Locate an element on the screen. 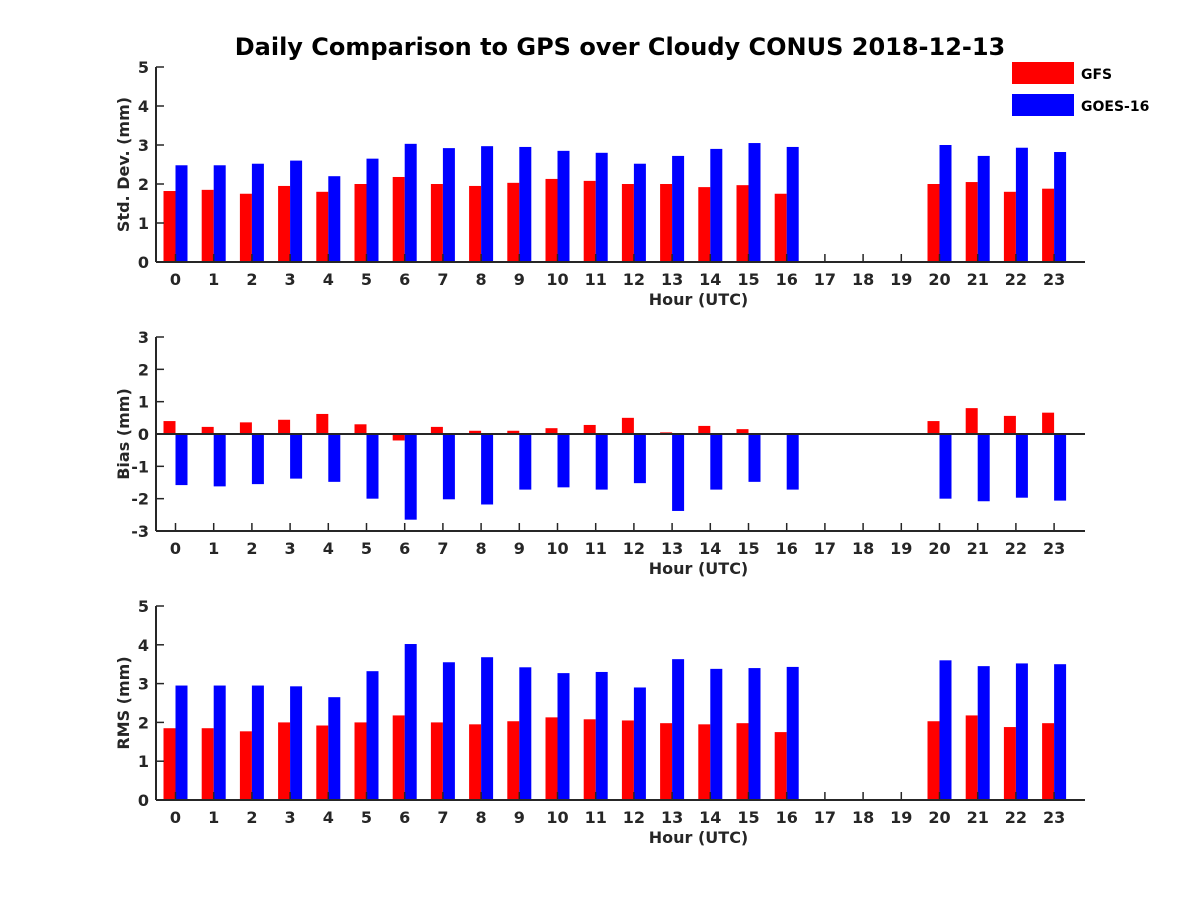 Image resolution: width=1200 pixels, height=900 pixels. x-tick-label: 21 is located at coordinates (978, 548).